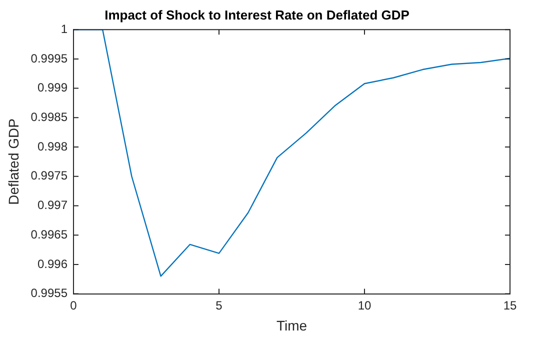 Image resolution: width=560 pixels, height=337 pixels. What do you see at coordinates (52, 146) in the screenshot?
I see `y-tick-label: 0.998` at bounding box center [52, 146].